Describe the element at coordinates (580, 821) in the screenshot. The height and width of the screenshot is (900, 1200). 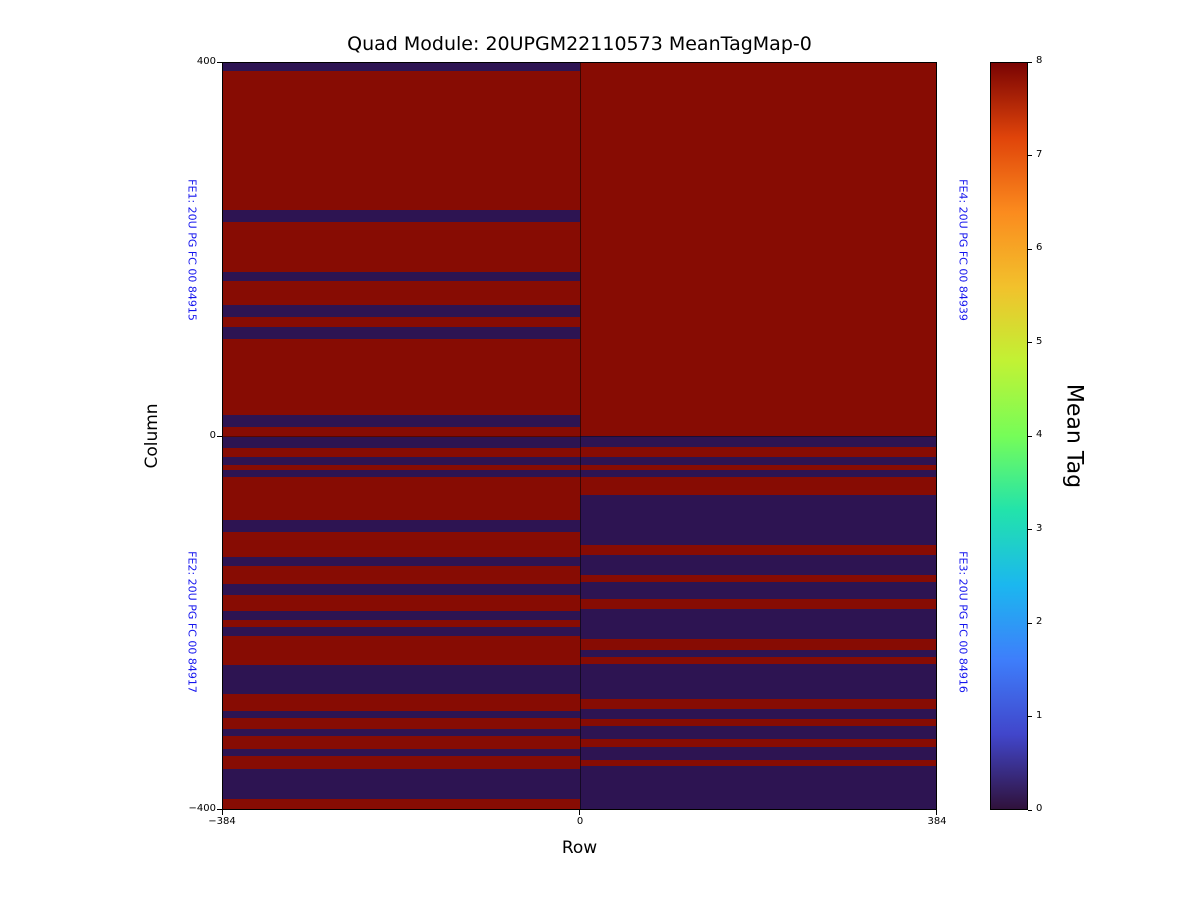
I see `x-tick-label: 0` at that location.